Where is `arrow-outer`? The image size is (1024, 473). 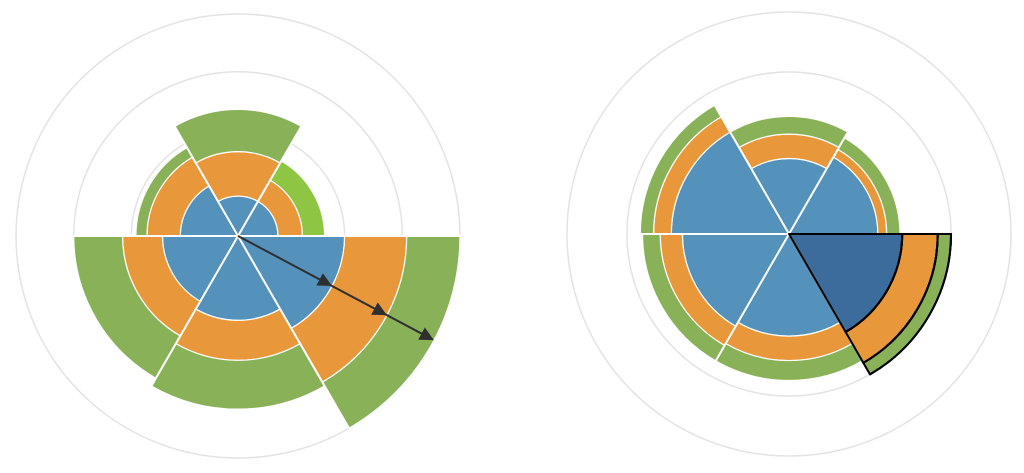 arrow-outer is located at coordinates (408, 326).